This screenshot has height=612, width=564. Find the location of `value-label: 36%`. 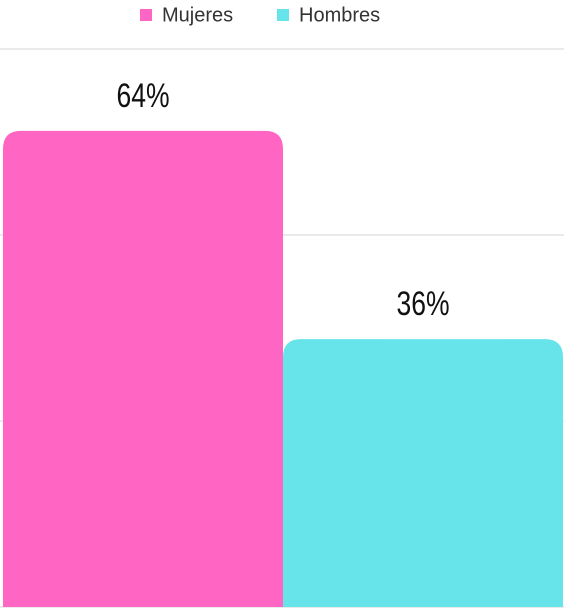

value-label: 36% is located at coordinates (422, 304).